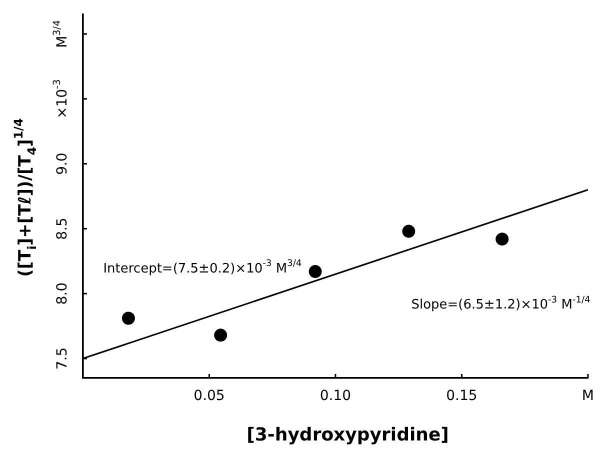 The image size is (612, 474). I want to click on x-axis-title: [3-hydroxypyridine], so click(347, 435).